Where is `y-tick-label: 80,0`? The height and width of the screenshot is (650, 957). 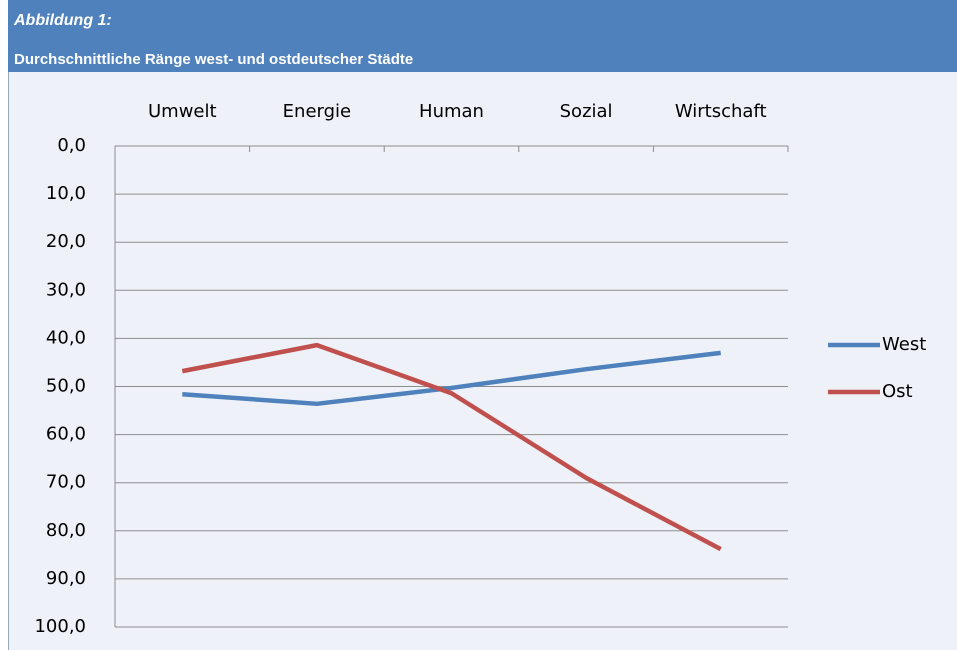 y-tick-label: 80,0 is located at coordinates (66, 530).